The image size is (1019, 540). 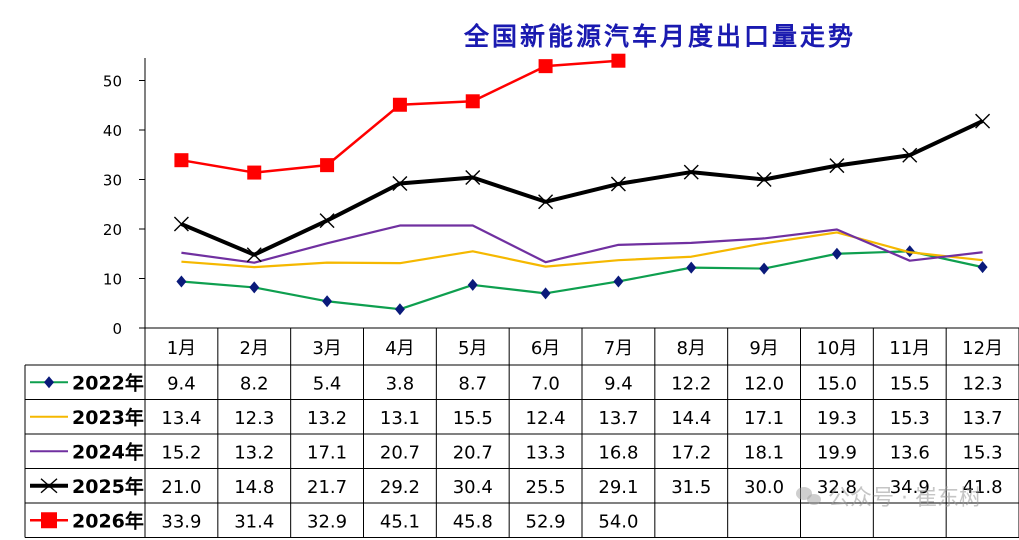 What do you see at coordinates (837, 383) in the screenshot?
I see `data-label: 15.0` at bounding box center [837, 383].